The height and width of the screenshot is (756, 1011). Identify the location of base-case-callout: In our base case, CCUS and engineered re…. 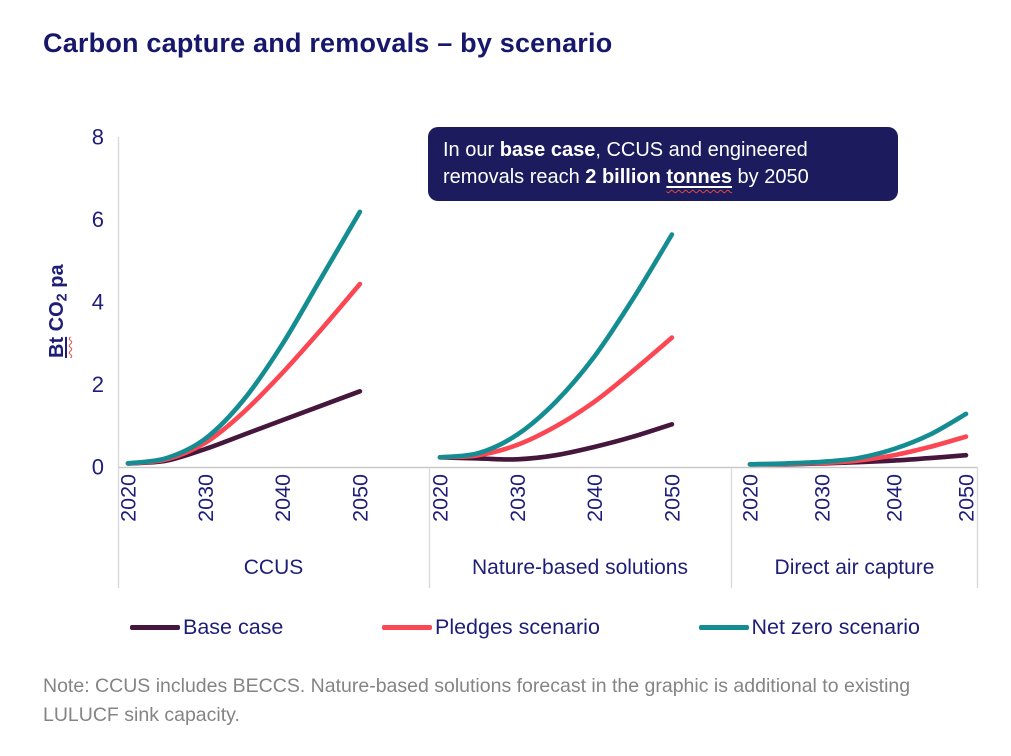
(663, 164).